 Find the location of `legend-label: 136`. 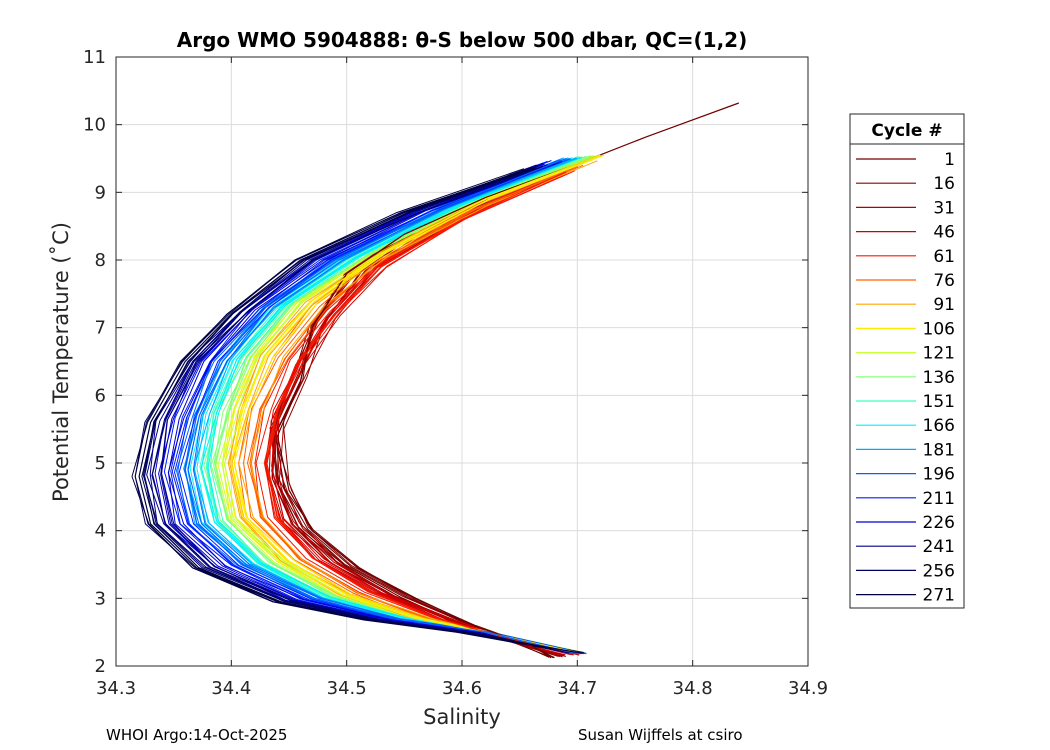

legend-label: 136 is located at coordinates (939, 378).